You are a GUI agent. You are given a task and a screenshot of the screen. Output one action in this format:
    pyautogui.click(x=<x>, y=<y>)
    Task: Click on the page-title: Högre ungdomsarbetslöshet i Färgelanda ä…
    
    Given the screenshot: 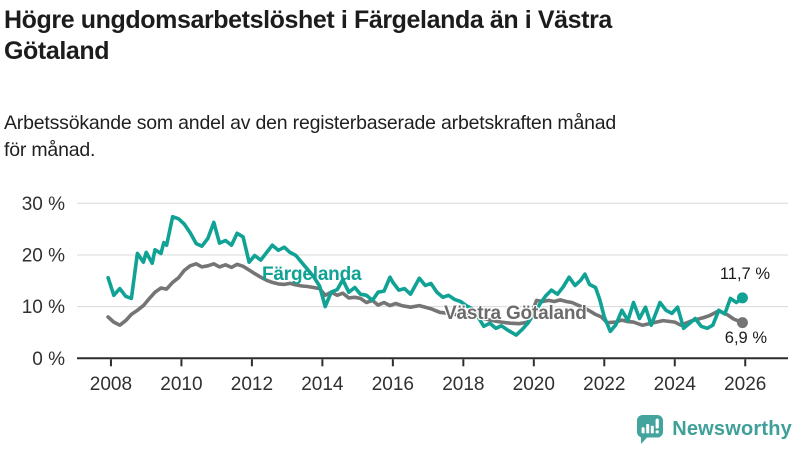 What is the action you would take?
    pyautogui.click(x=394, y=36)
    